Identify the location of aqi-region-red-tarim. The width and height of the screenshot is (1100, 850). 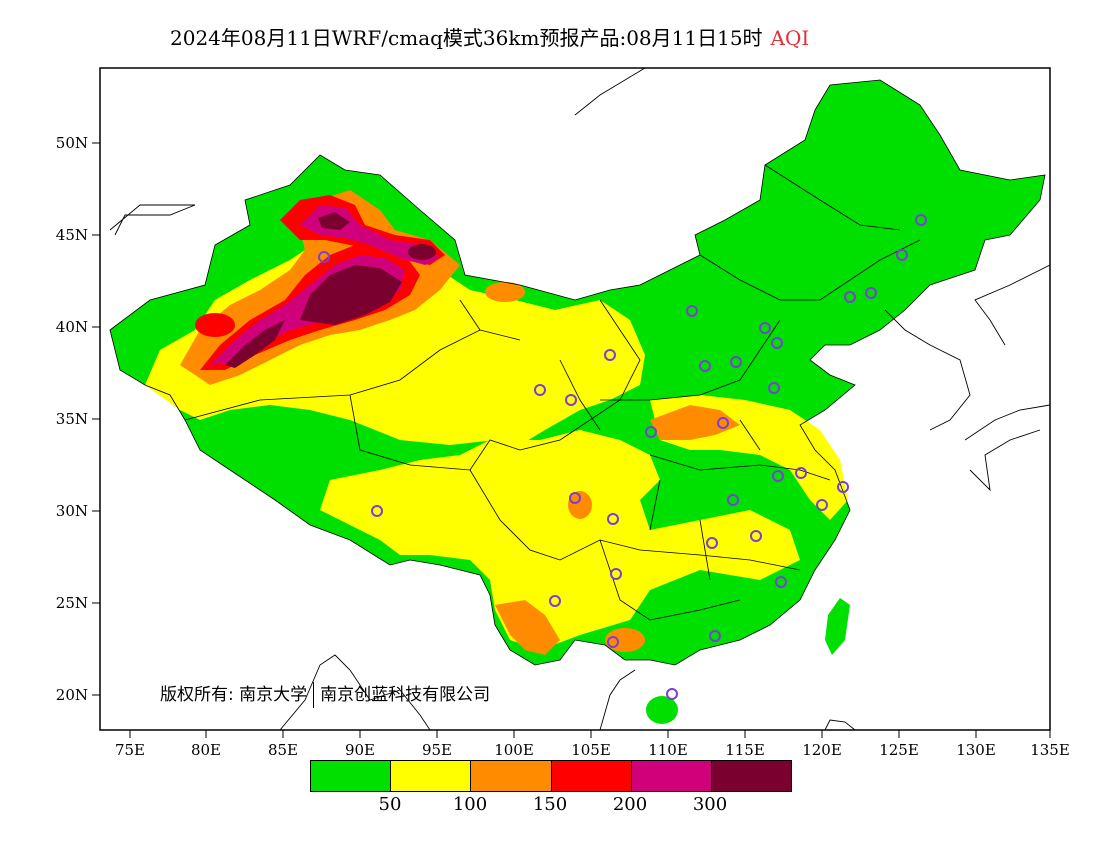
(215, 325).